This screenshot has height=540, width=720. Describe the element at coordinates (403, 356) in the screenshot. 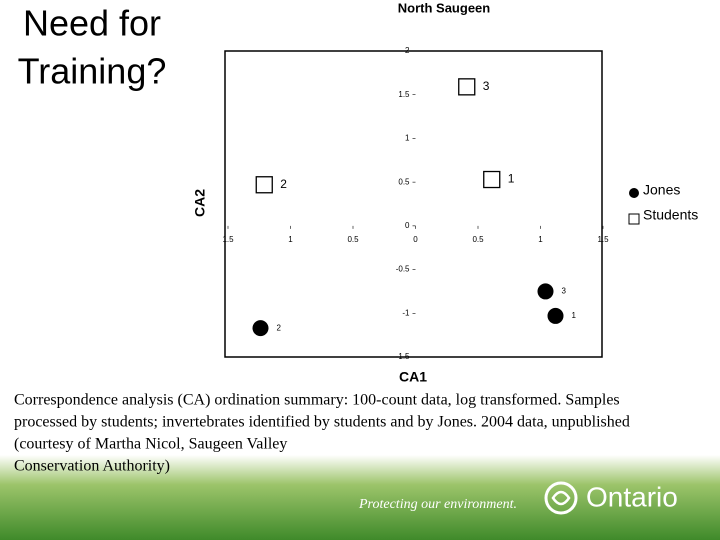

I see `y-tick-label: -1.5` at that location.